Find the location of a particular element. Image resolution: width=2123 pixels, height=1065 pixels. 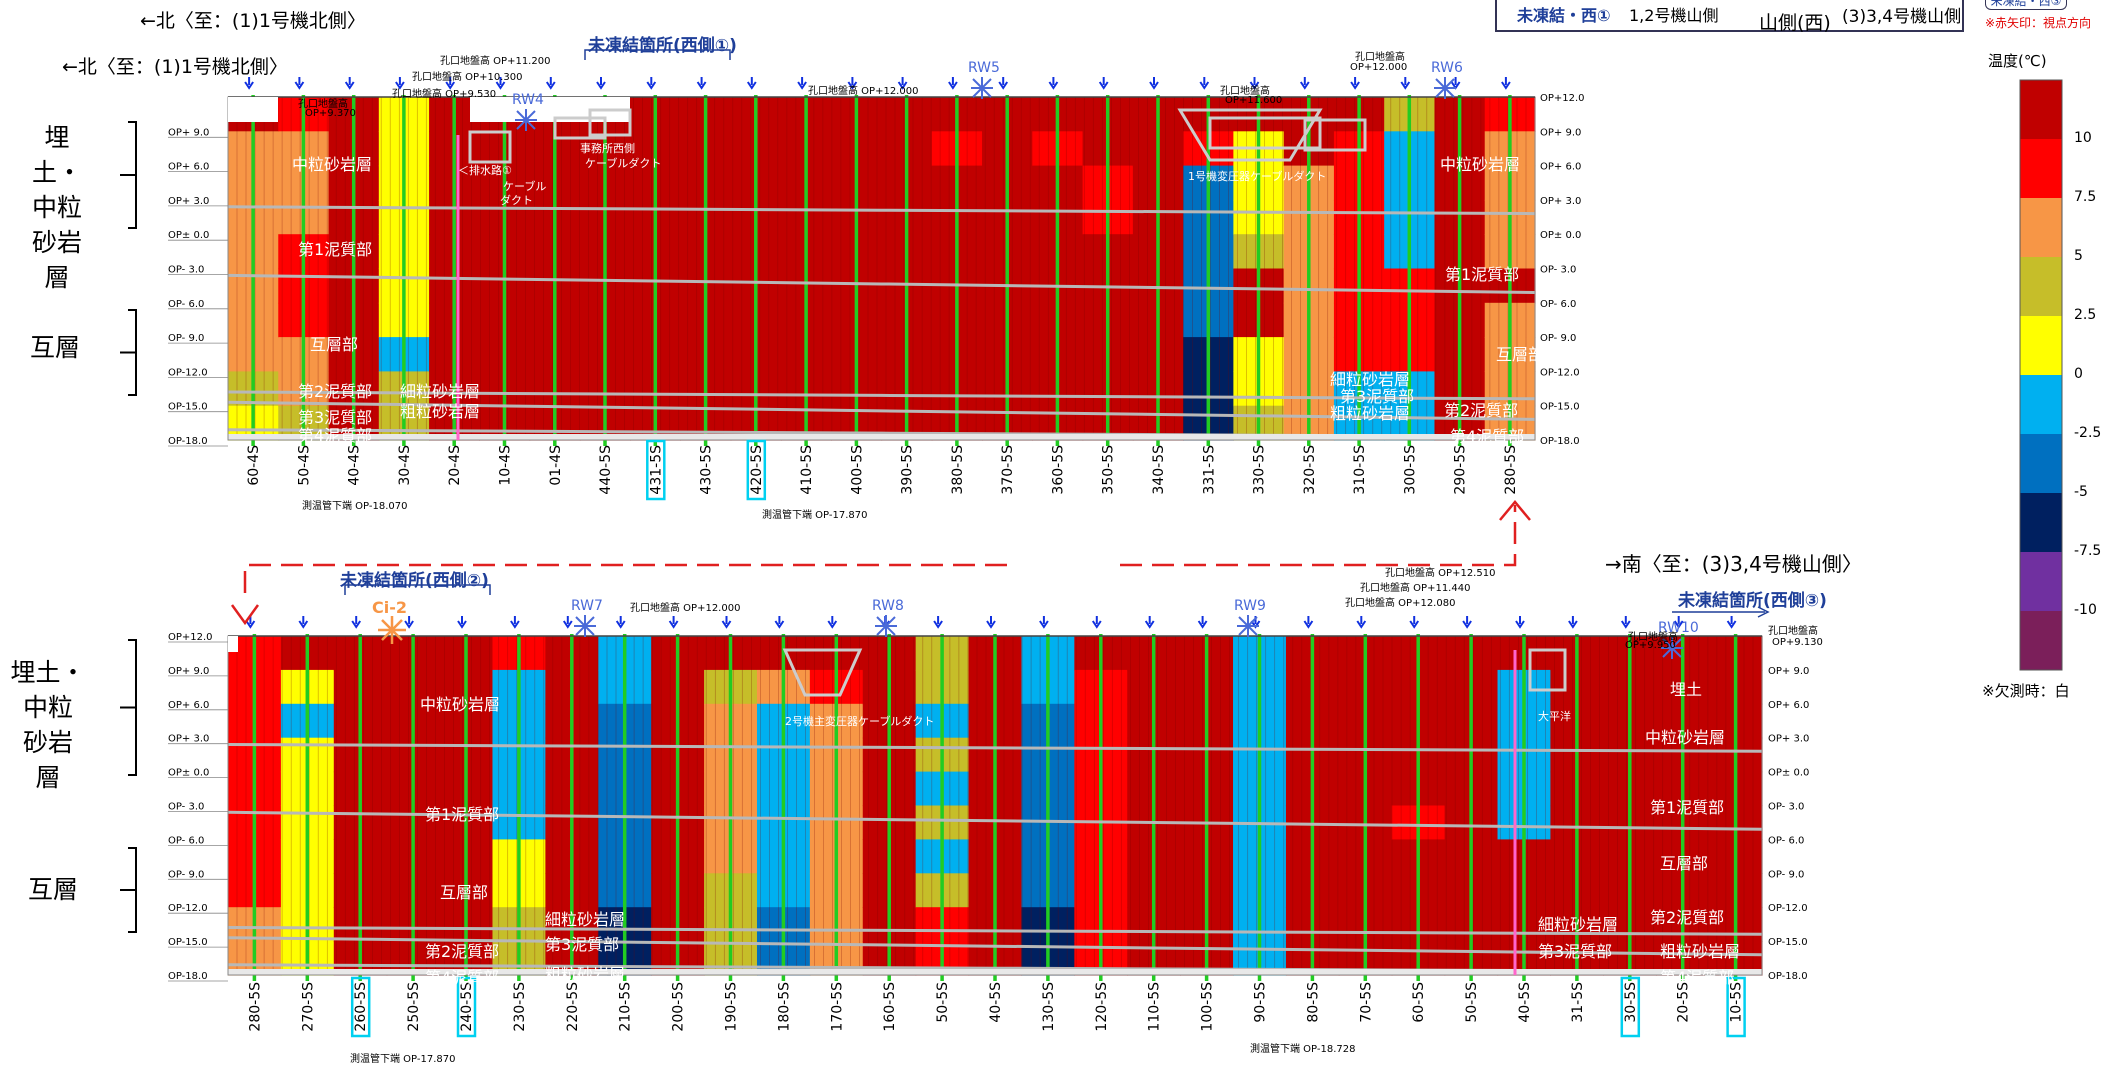

upper-structure-label: ＜排水路① is located at coordinates (485, 170).